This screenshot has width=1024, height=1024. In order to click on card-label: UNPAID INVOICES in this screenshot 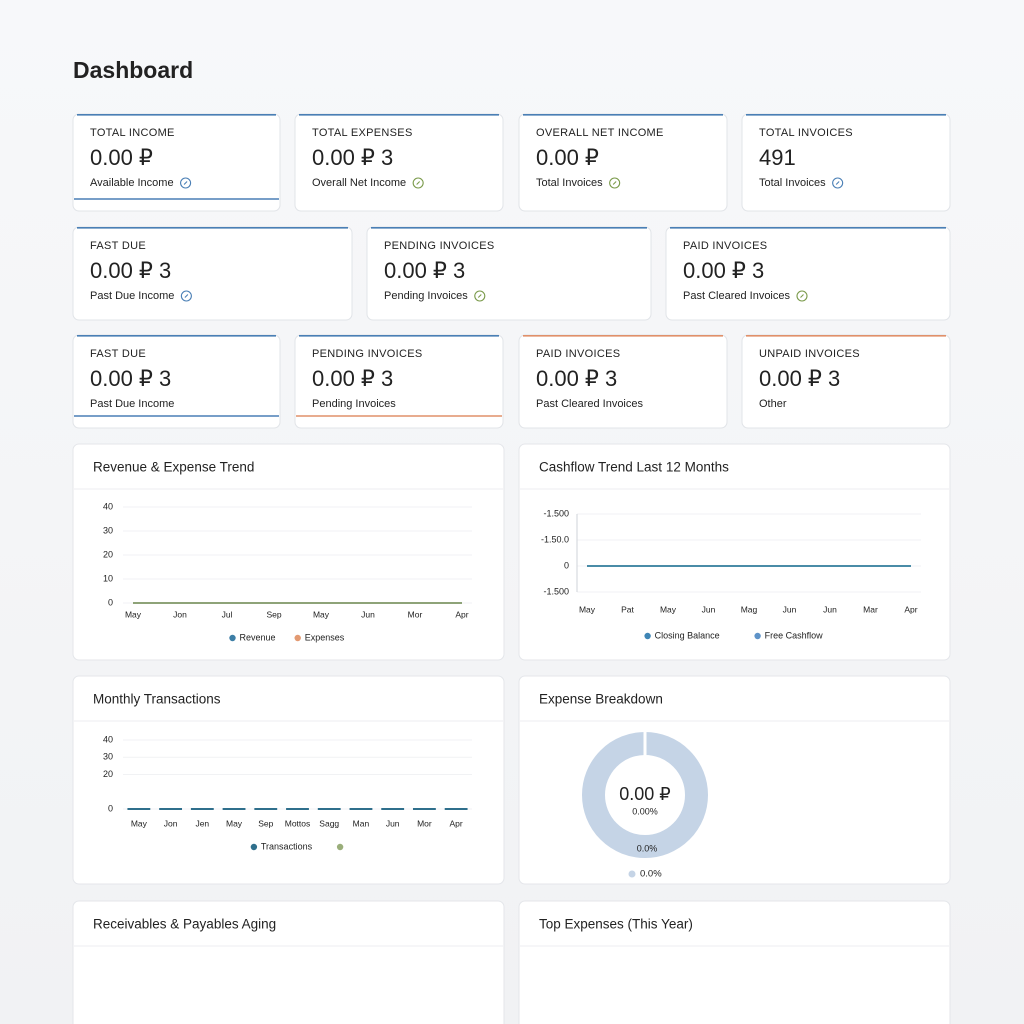, I will do `click(809, 354)`.